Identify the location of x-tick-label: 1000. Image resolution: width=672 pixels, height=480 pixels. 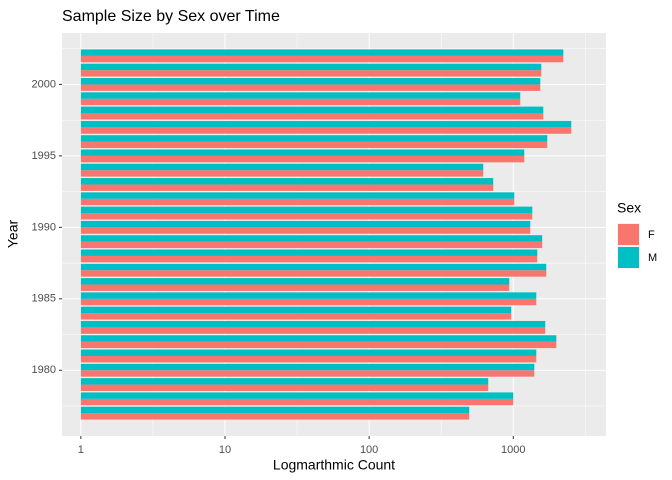
(513, 450).